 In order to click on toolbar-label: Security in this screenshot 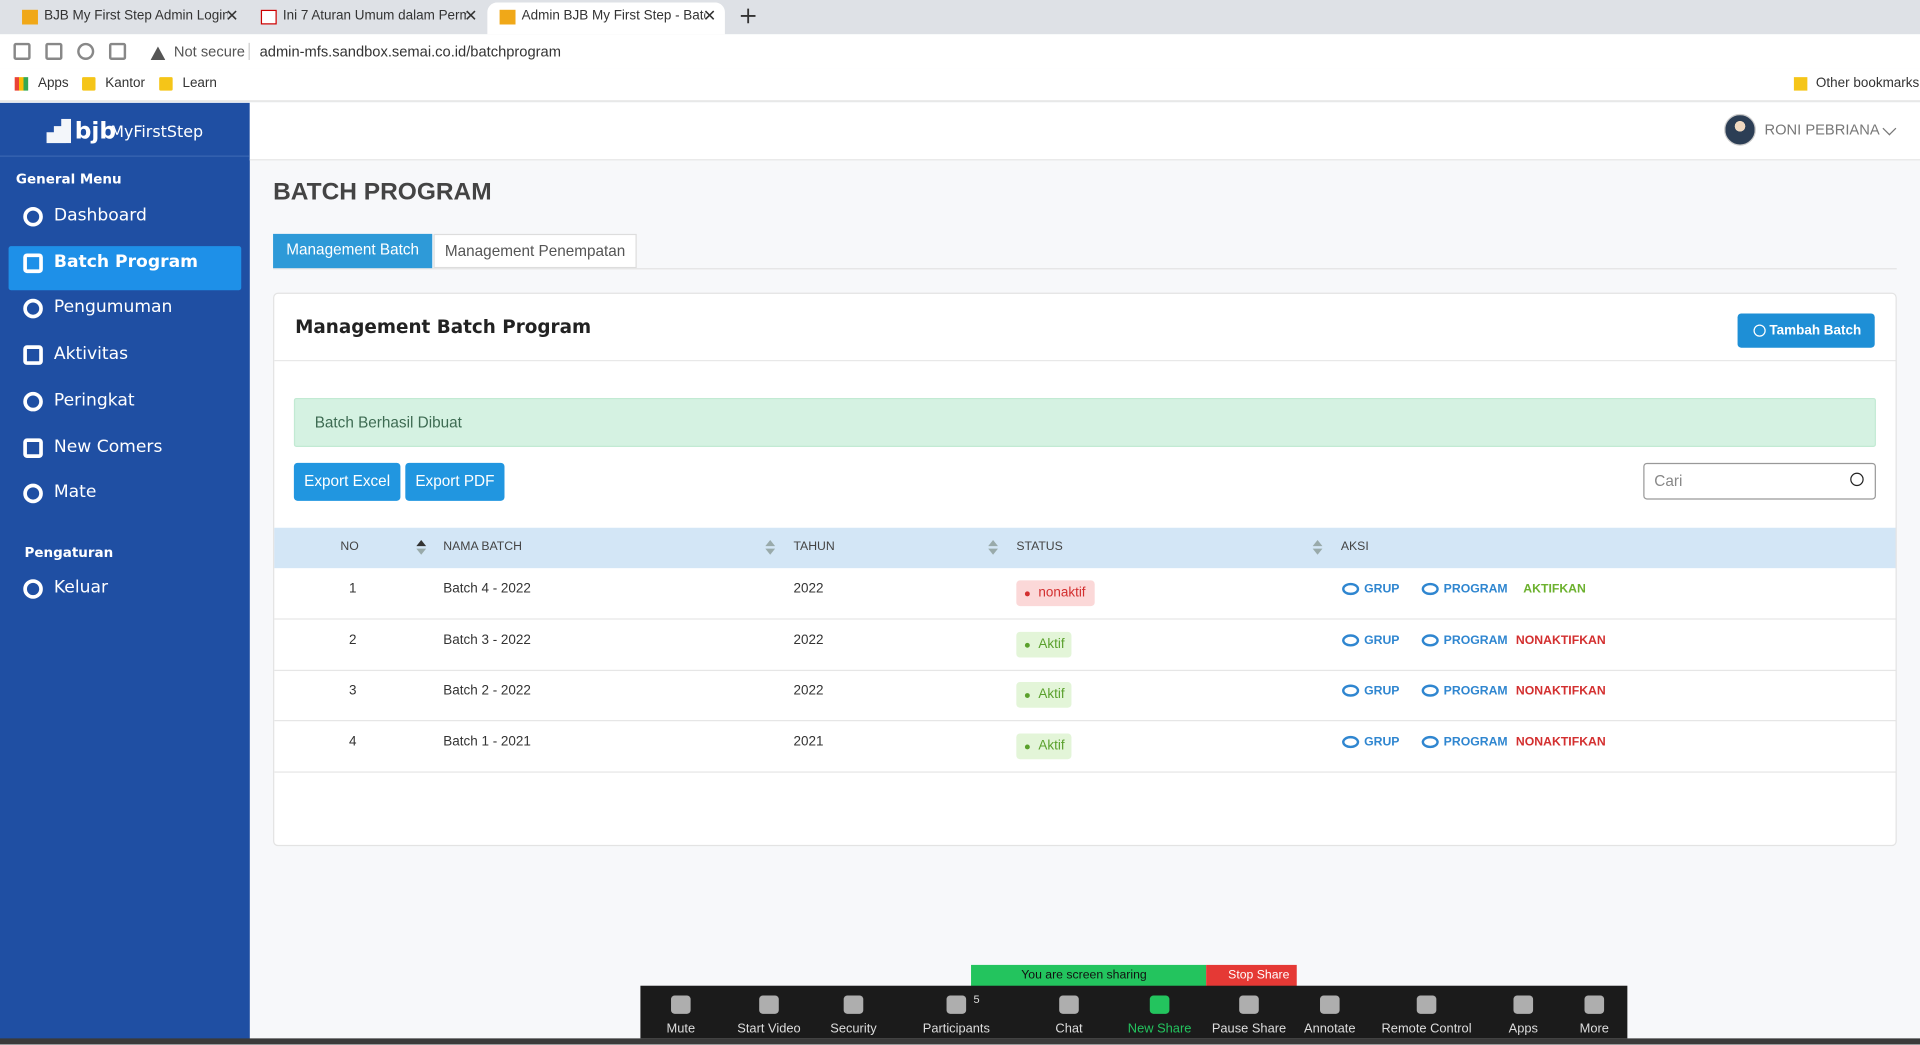, I will do `click(853, 1028)`.